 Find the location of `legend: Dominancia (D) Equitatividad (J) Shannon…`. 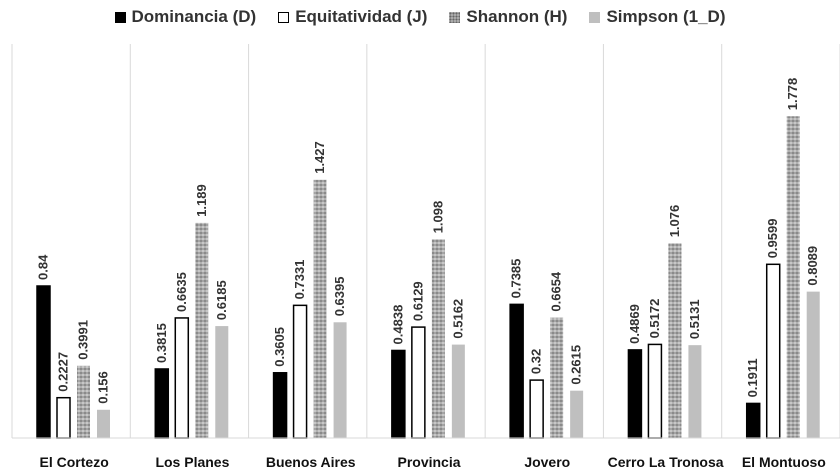

legend: Dominancia (D) Equitatividad (J) Shannon… is located at coordinates (420, 17).